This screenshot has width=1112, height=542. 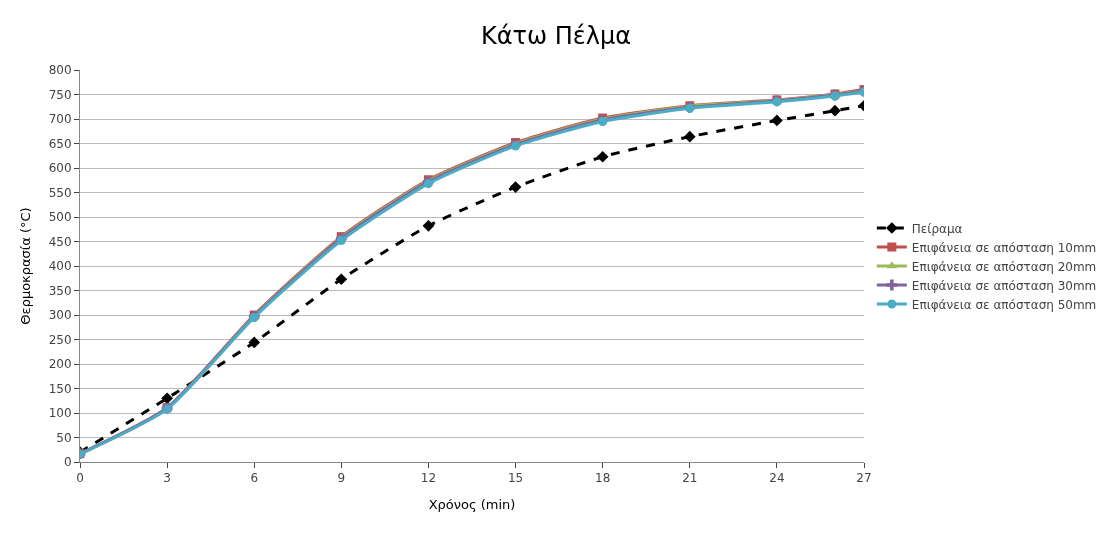 I want to click on chart-title: Κάτω Πέλμα, so click(x=556, y=35).